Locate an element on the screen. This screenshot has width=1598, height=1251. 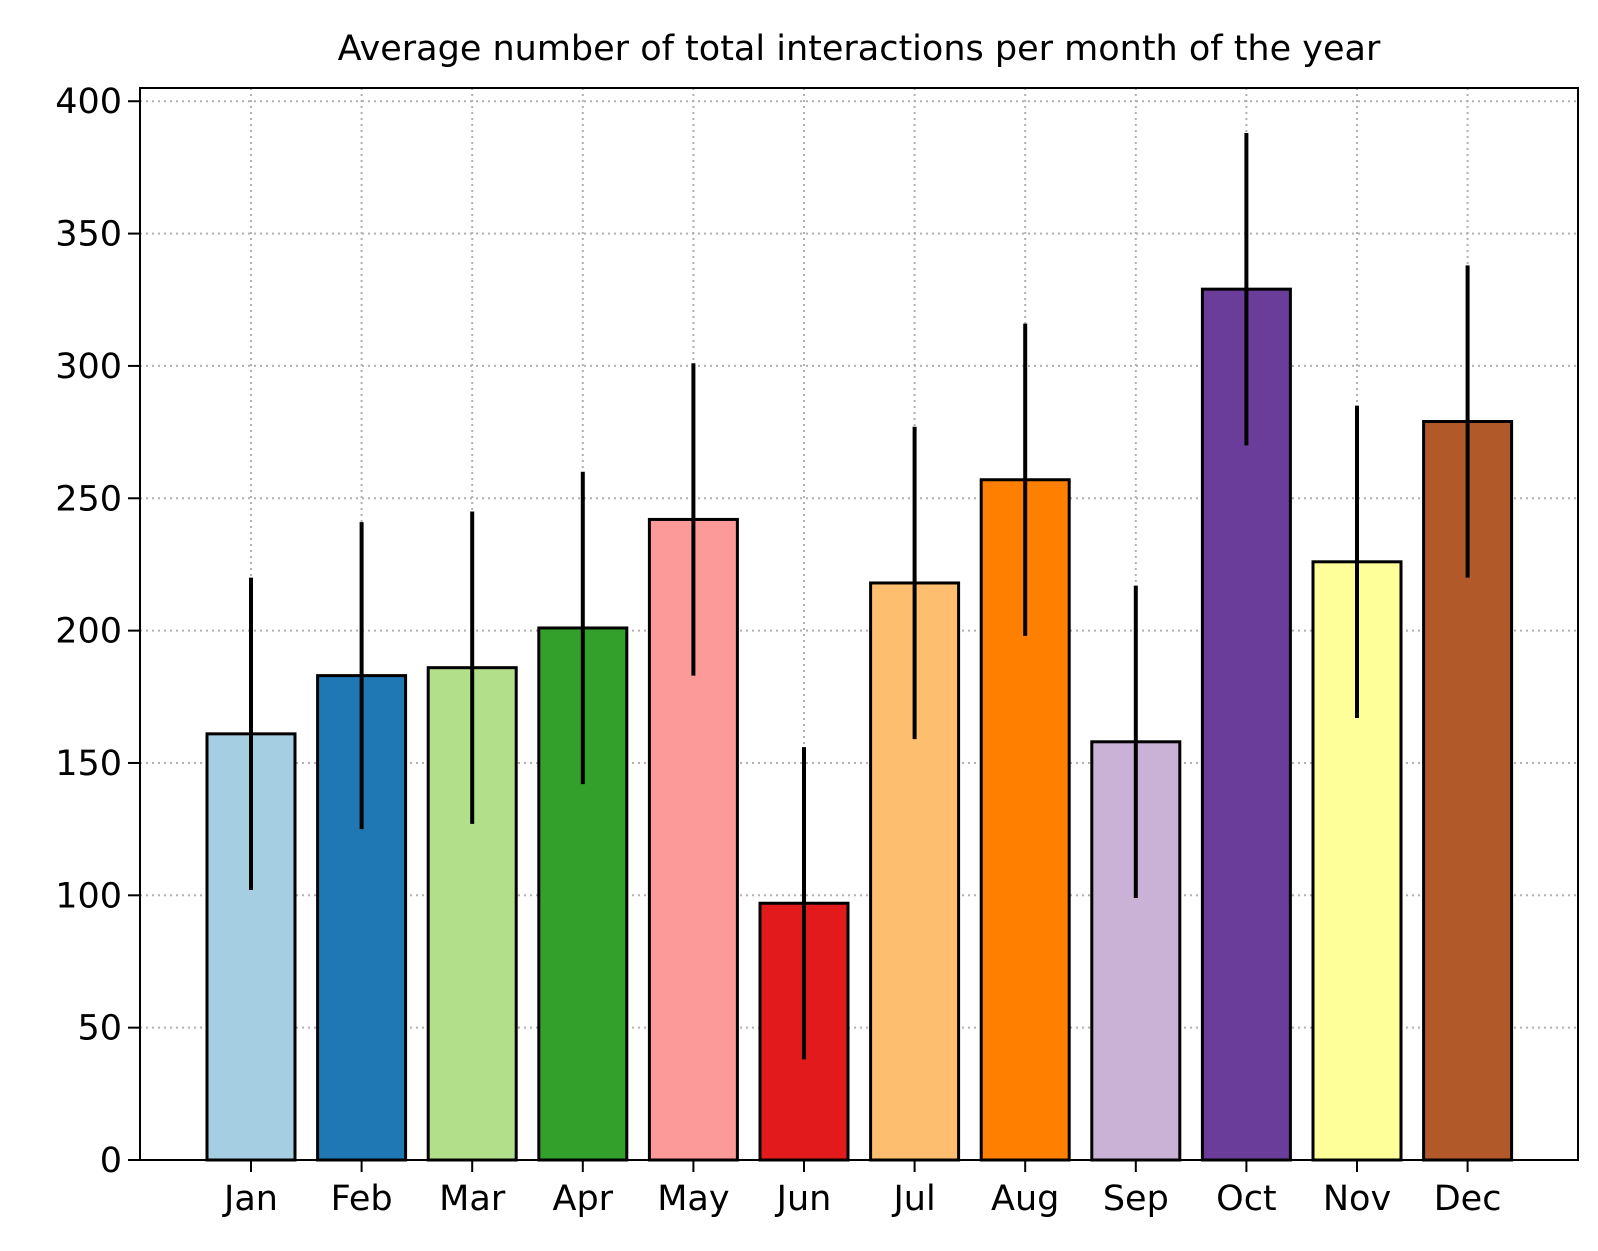
x-tick-label: Jul is located at coordinates (913, 1199).